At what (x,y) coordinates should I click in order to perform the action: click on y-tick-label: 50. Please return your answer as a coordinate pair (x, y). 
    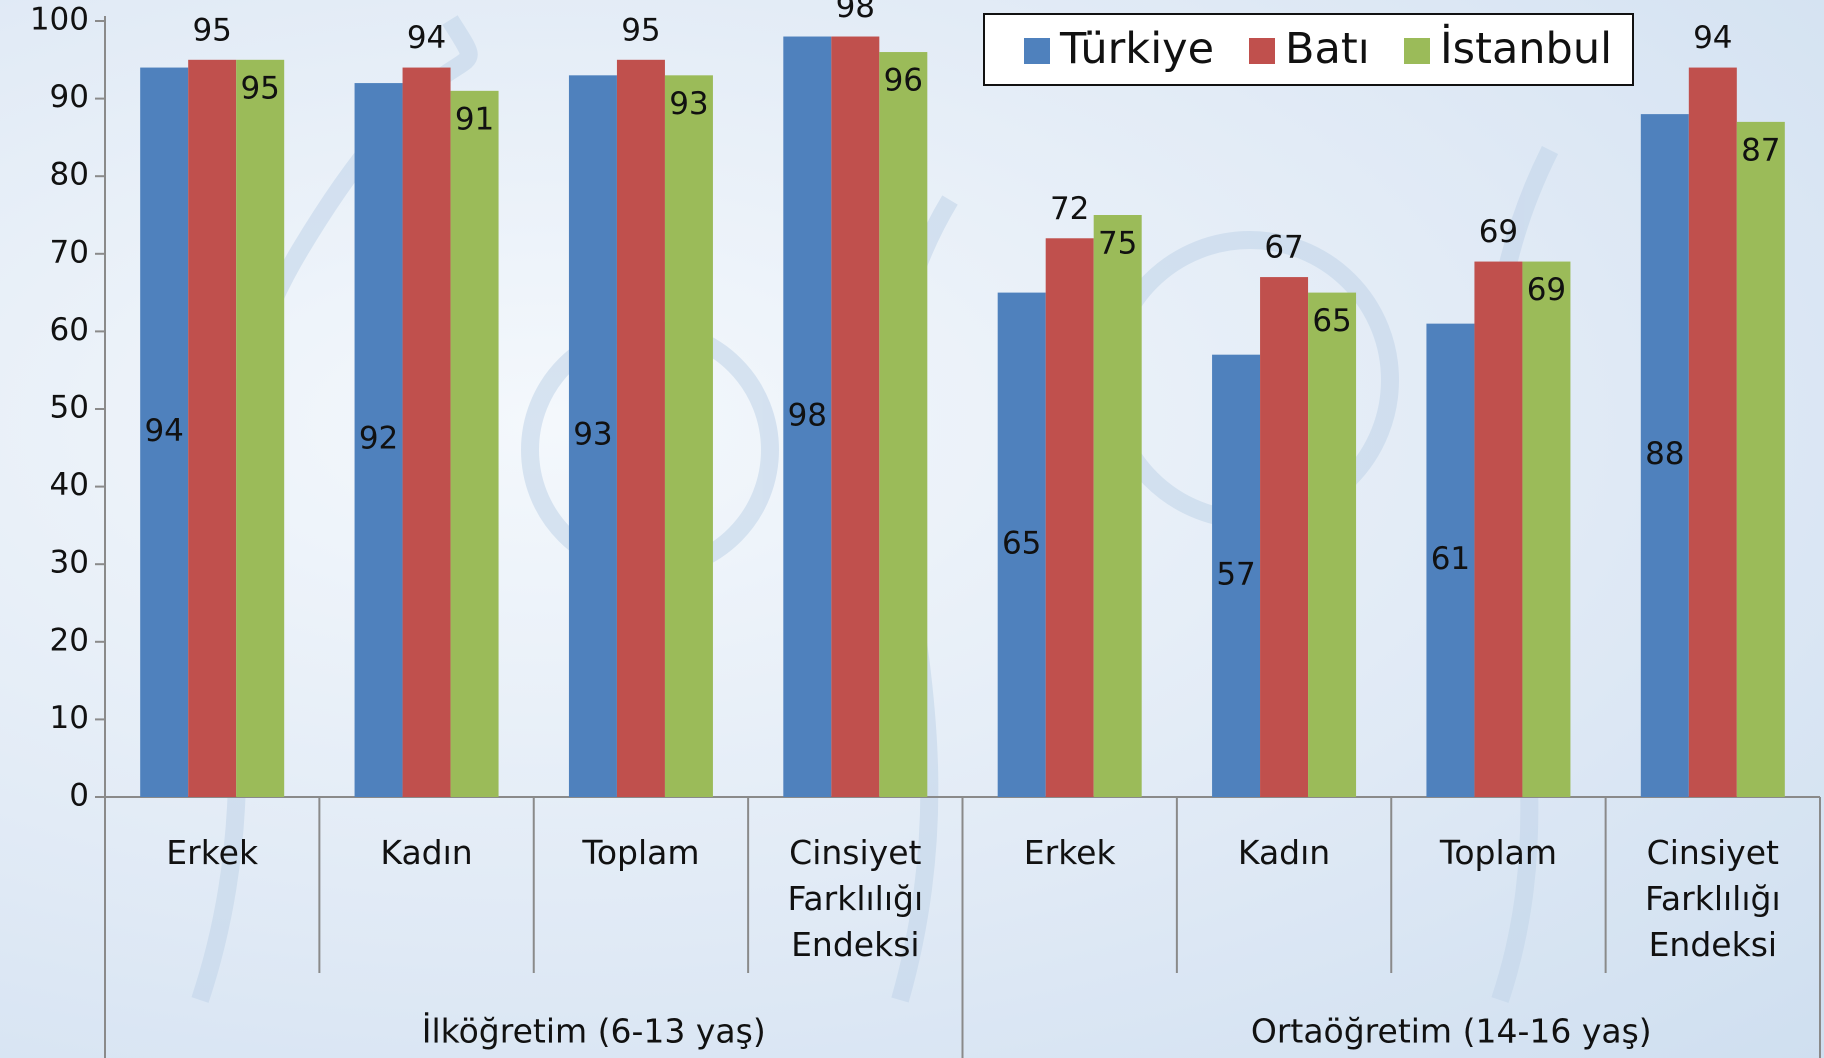
    Looking at the image, I should click on (69, 408).